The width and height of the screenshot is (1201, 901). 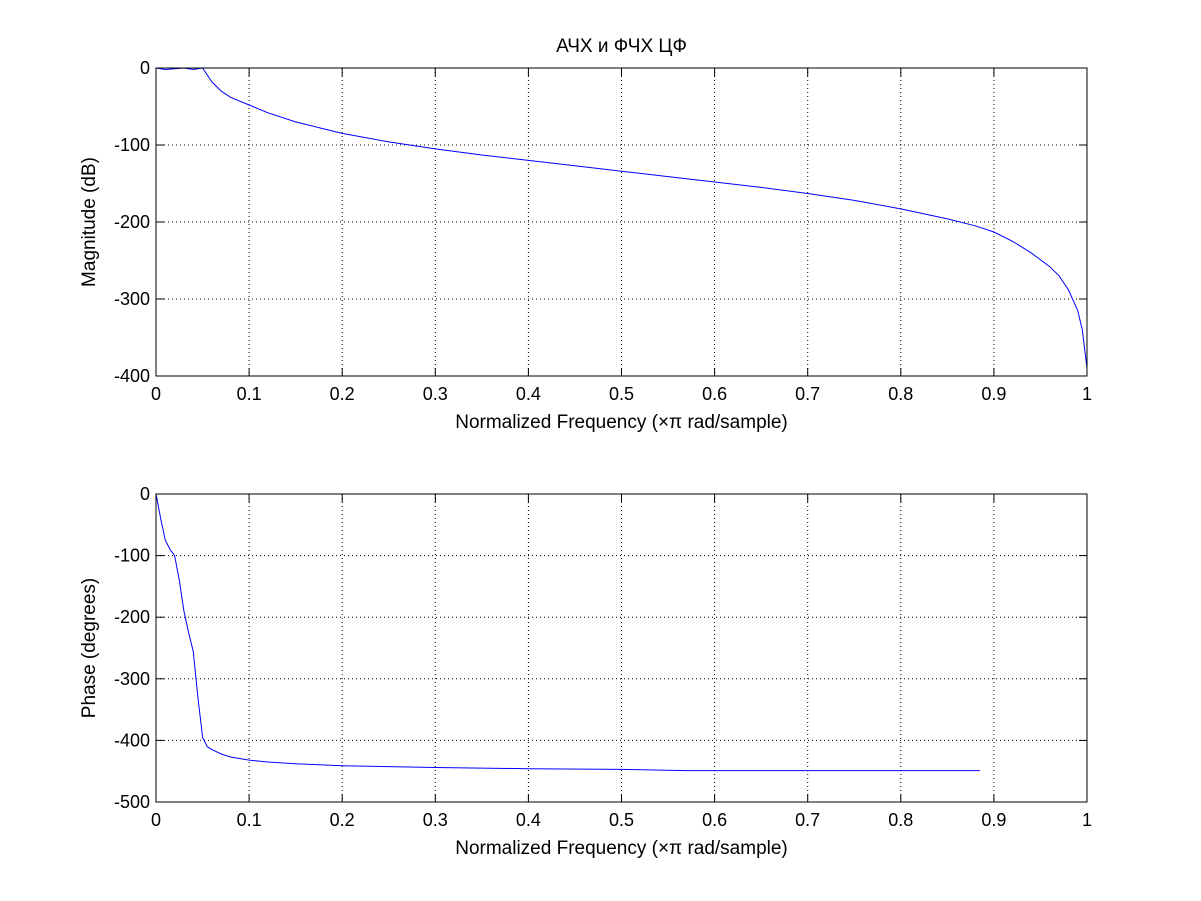 I want to click on y-axis-label: Magnitude (dB), so click(x=89, y=222).